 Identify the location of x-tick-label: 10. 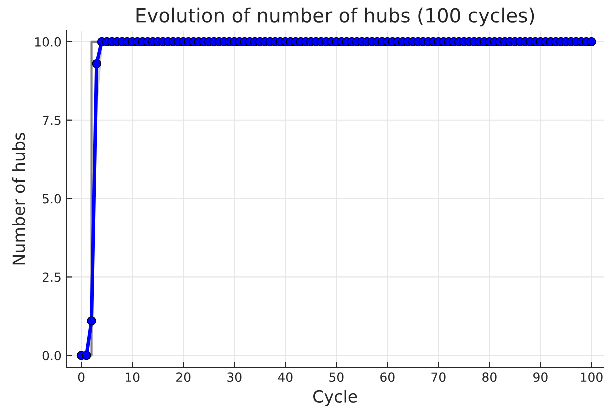
(133, 377).